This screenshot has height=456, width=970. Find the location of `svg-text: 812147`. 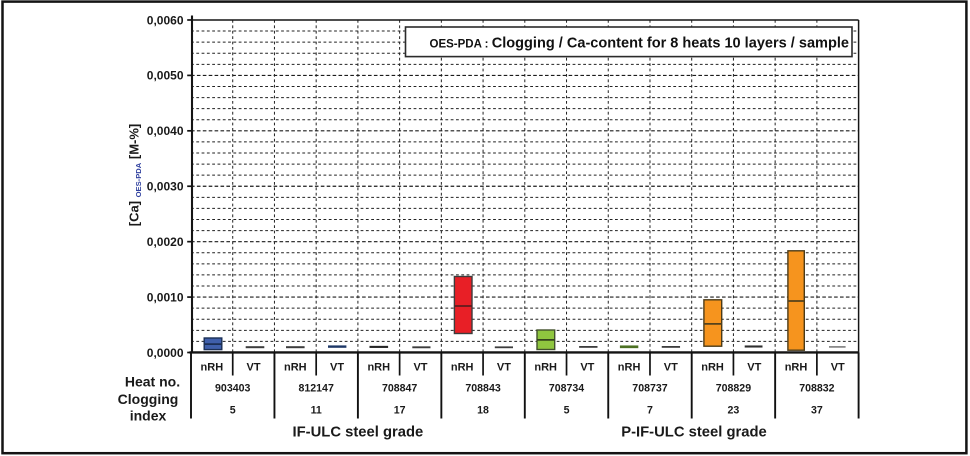

svg-text: 812147 is located at coordinates (315, 389).